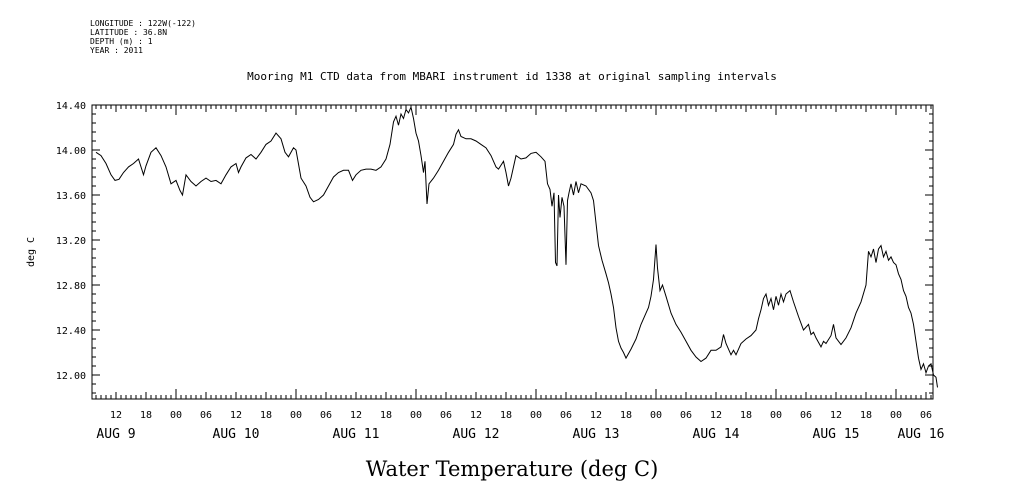 The height and width of the screenshot is (504, 1009). Describe the element at coordinates (596, 434) in the screenshot. I see `x-day-label: AUG 13` at that location.